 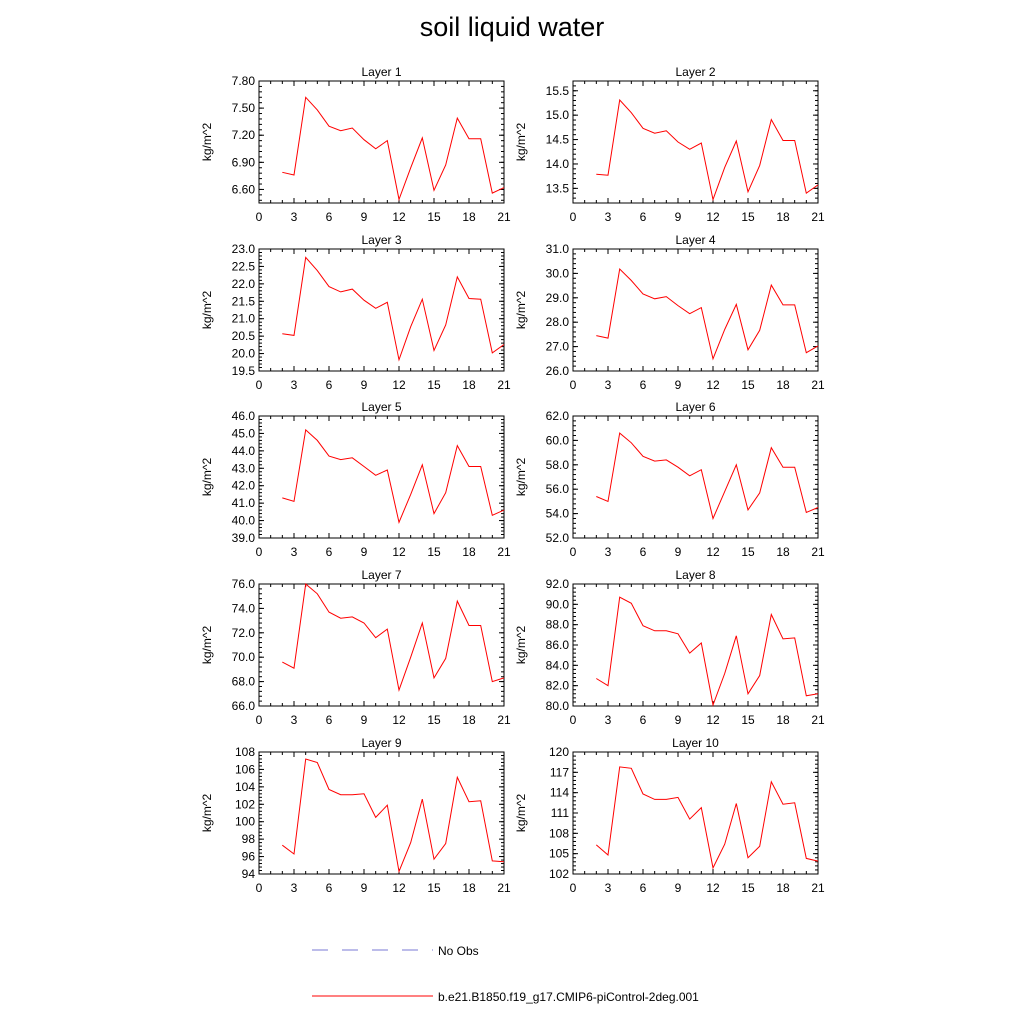 What do you see at coordinates (244, 584) in the screenshot?
I see `y-tick-label: 76.0` at bounding box center [244, 584].